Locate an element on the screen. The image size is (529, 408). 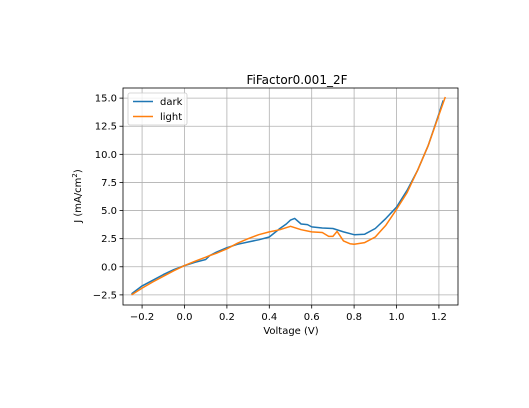
y-axis-label-close: ) is located at coordinates (78, 171).